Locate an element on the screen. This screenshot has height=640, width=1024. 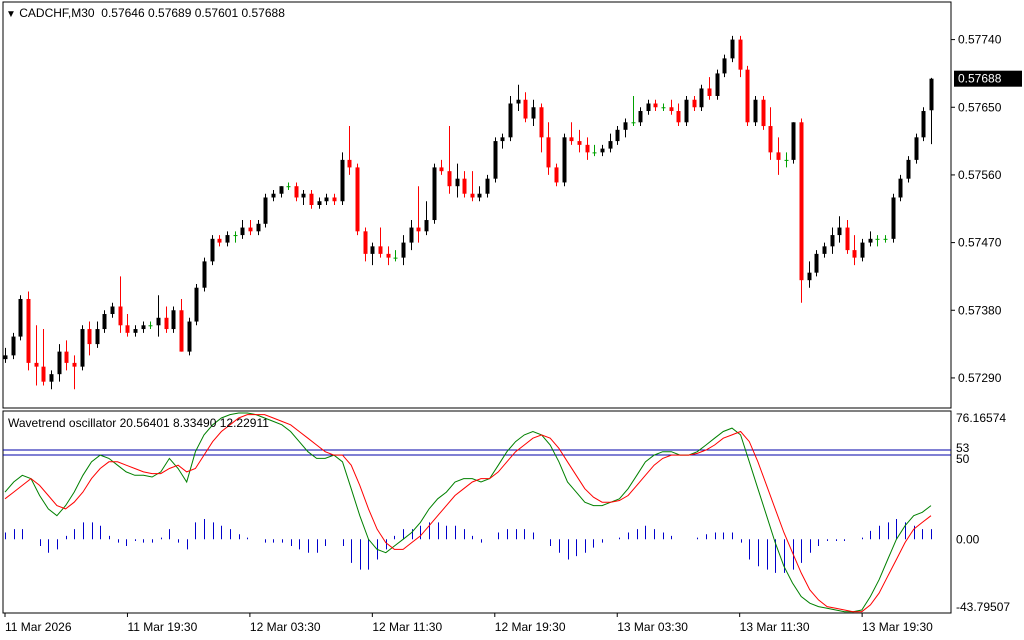
current-price-label: 0.57688 is located at coordinates (980, 79).